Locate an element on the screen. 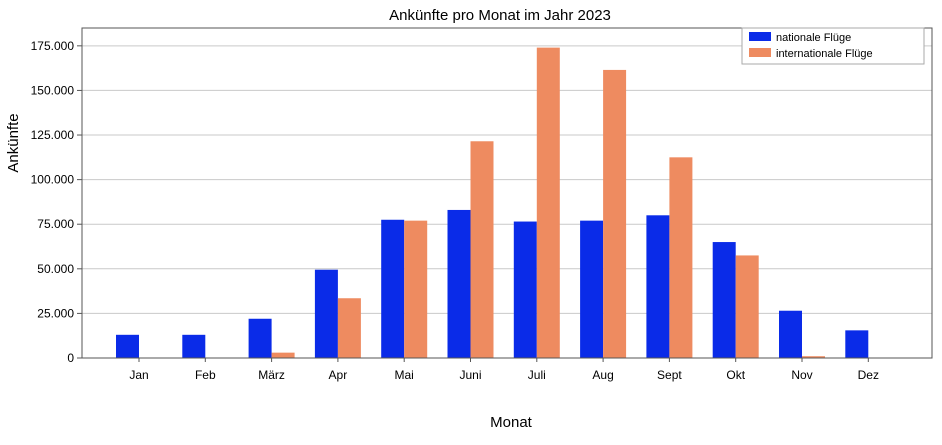 This screenshot has height=445, width=942. legend-swatch-internationale is located at coordinates (760, 52).